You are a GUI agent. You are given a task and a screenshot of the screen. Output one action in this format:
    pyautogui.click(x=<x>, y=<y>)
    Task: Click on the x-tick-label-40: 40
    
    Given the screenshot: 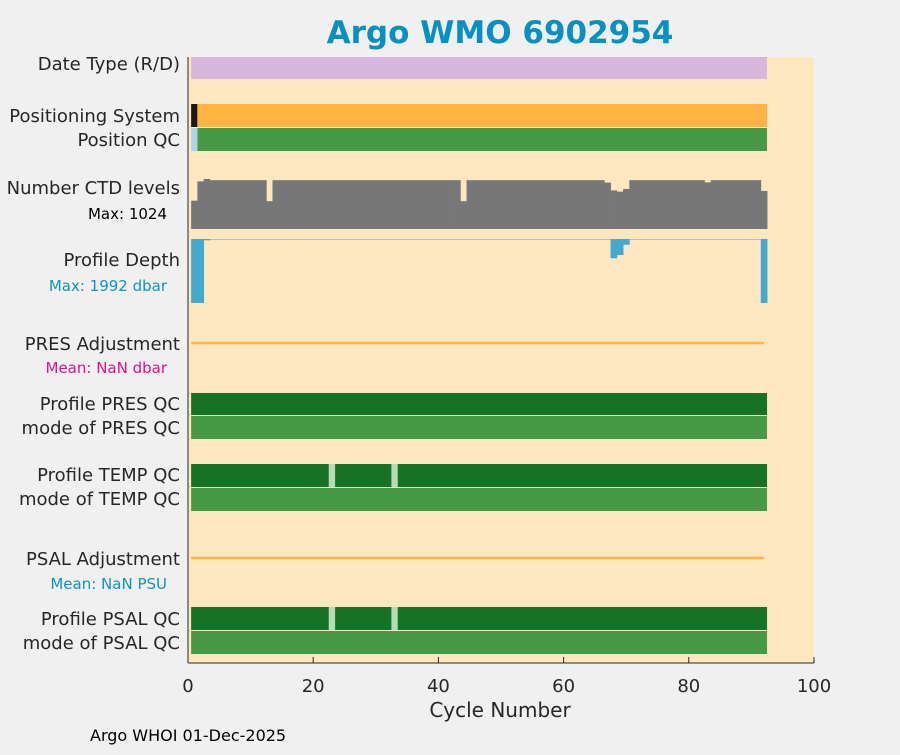 What is the action you would take?
    pyautogui.click(x=438, y=686)
    